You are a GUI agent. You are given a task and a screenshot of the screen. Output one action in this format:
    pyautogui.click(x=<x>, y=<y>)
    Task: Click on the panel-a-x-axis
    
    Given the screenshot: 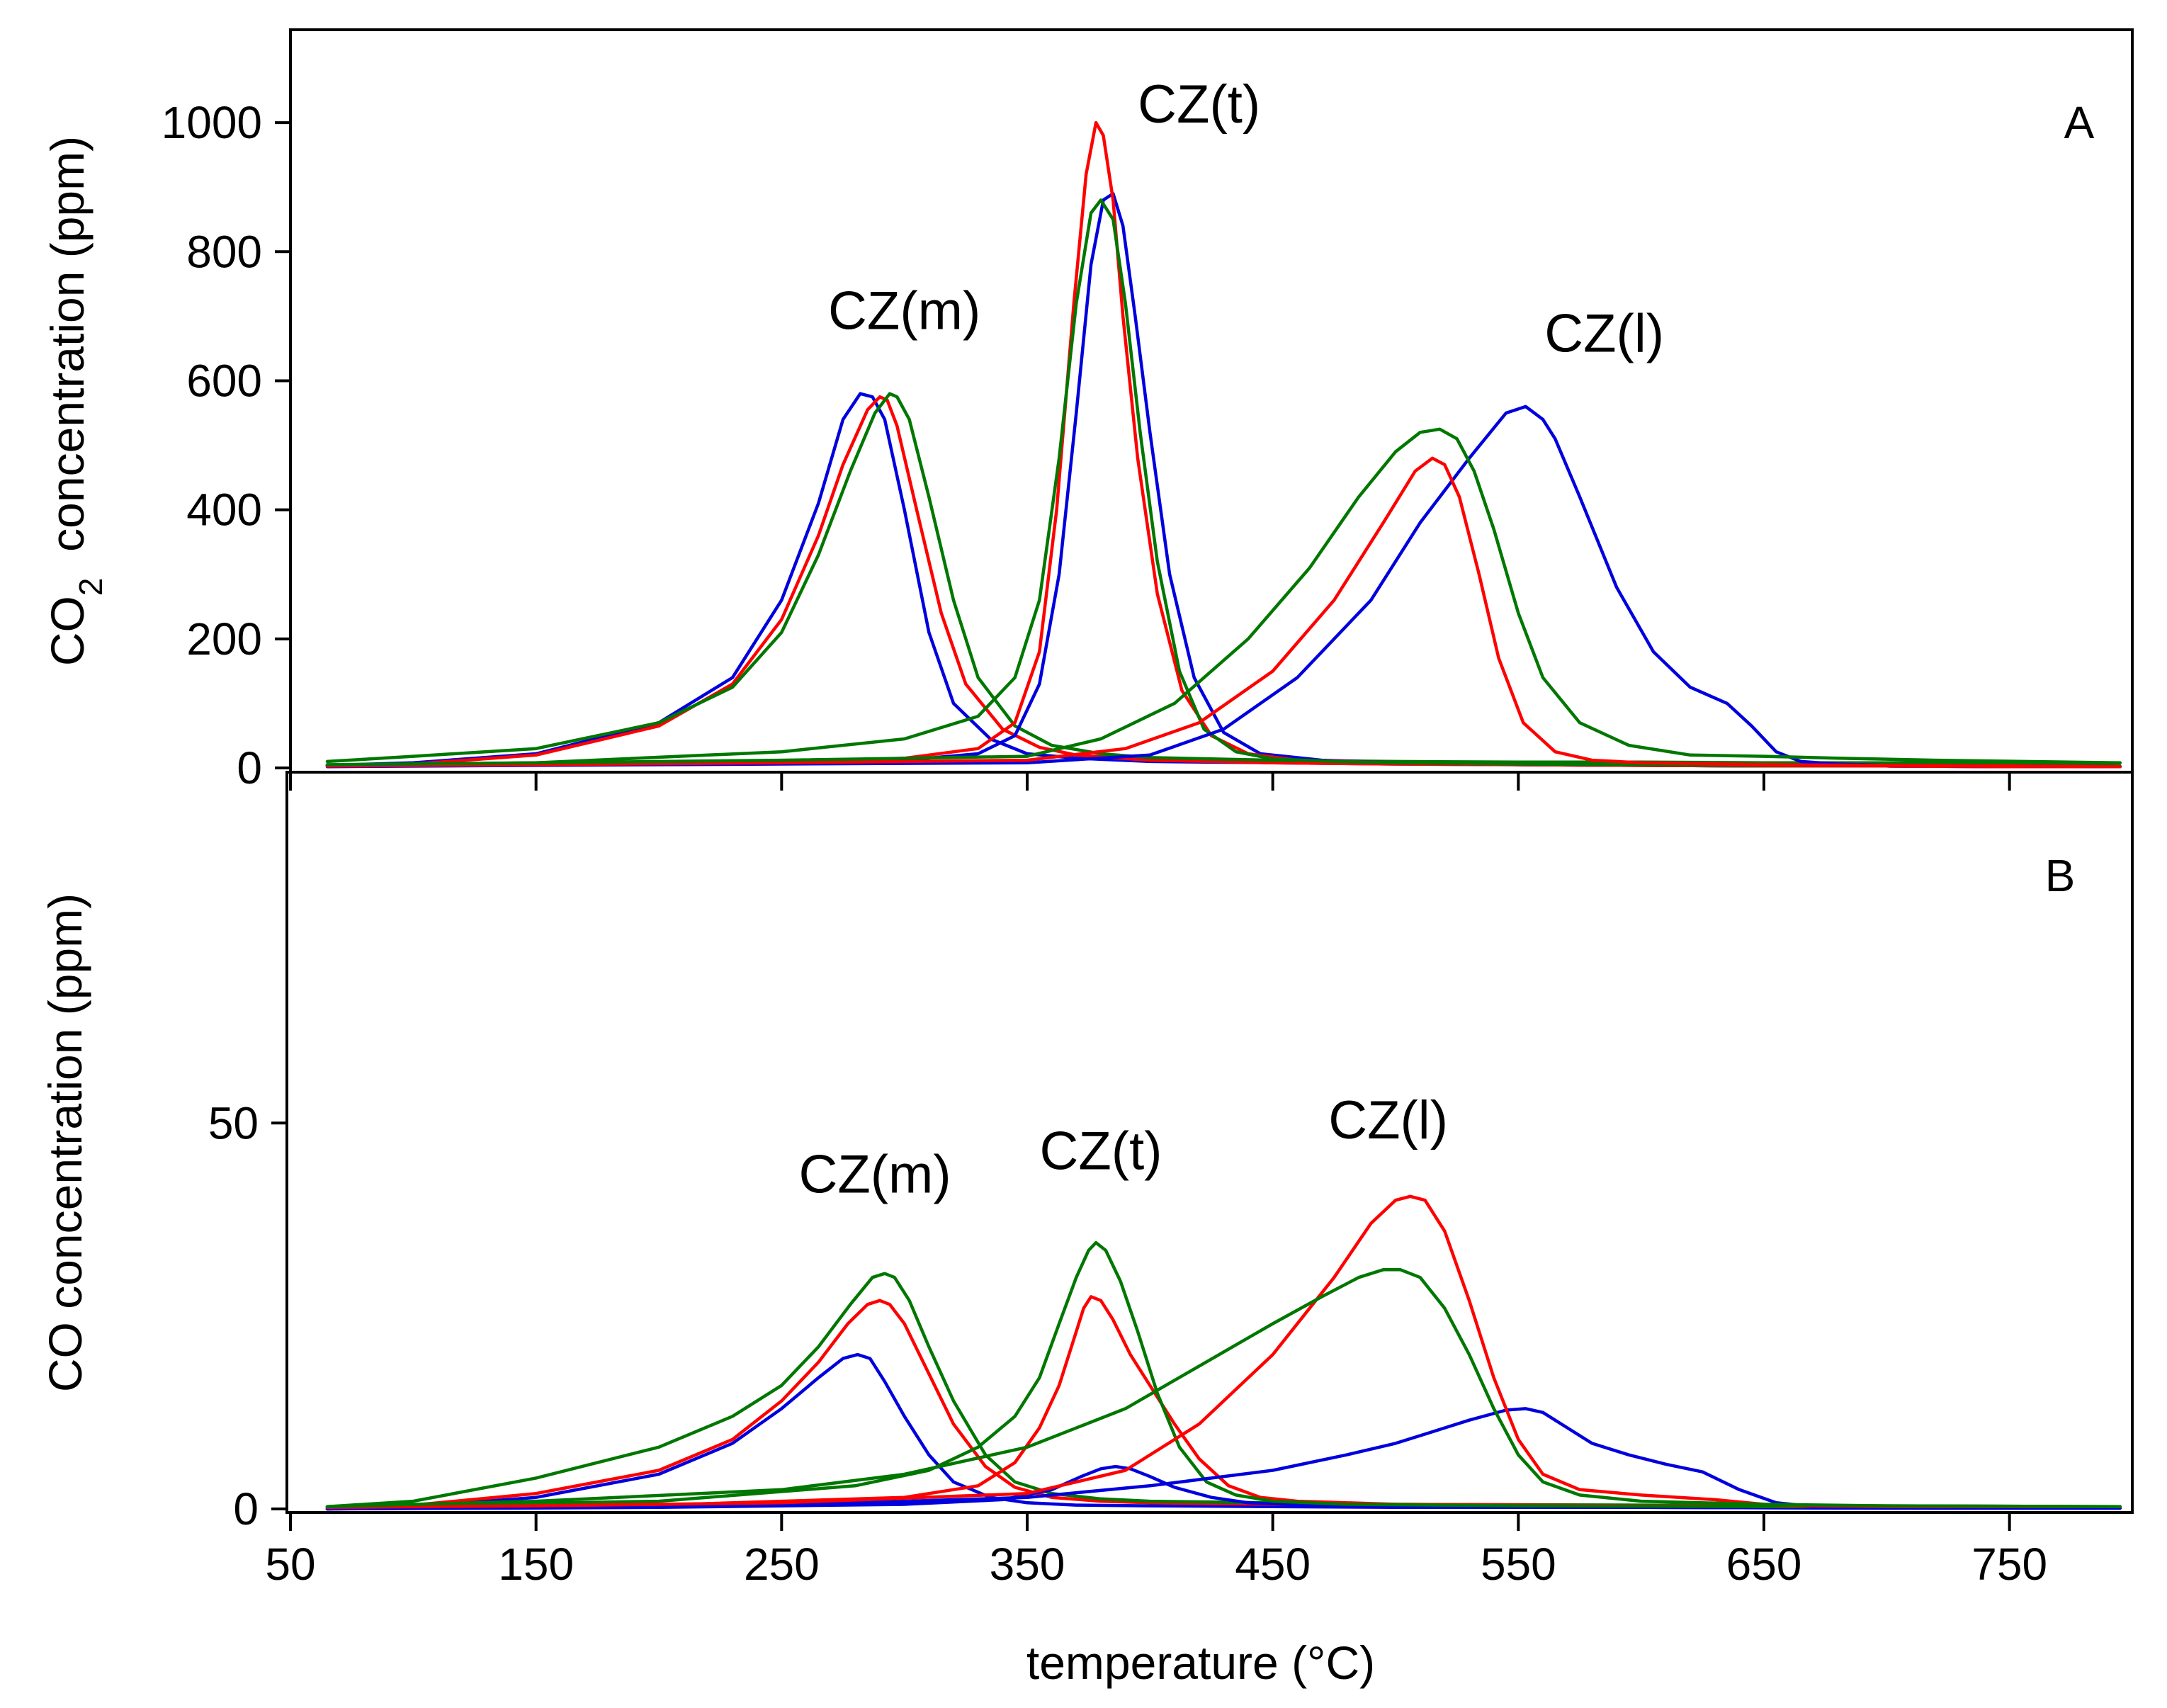 What is the action you would take?
    pyautogui.click(x=1150, y=781)
    